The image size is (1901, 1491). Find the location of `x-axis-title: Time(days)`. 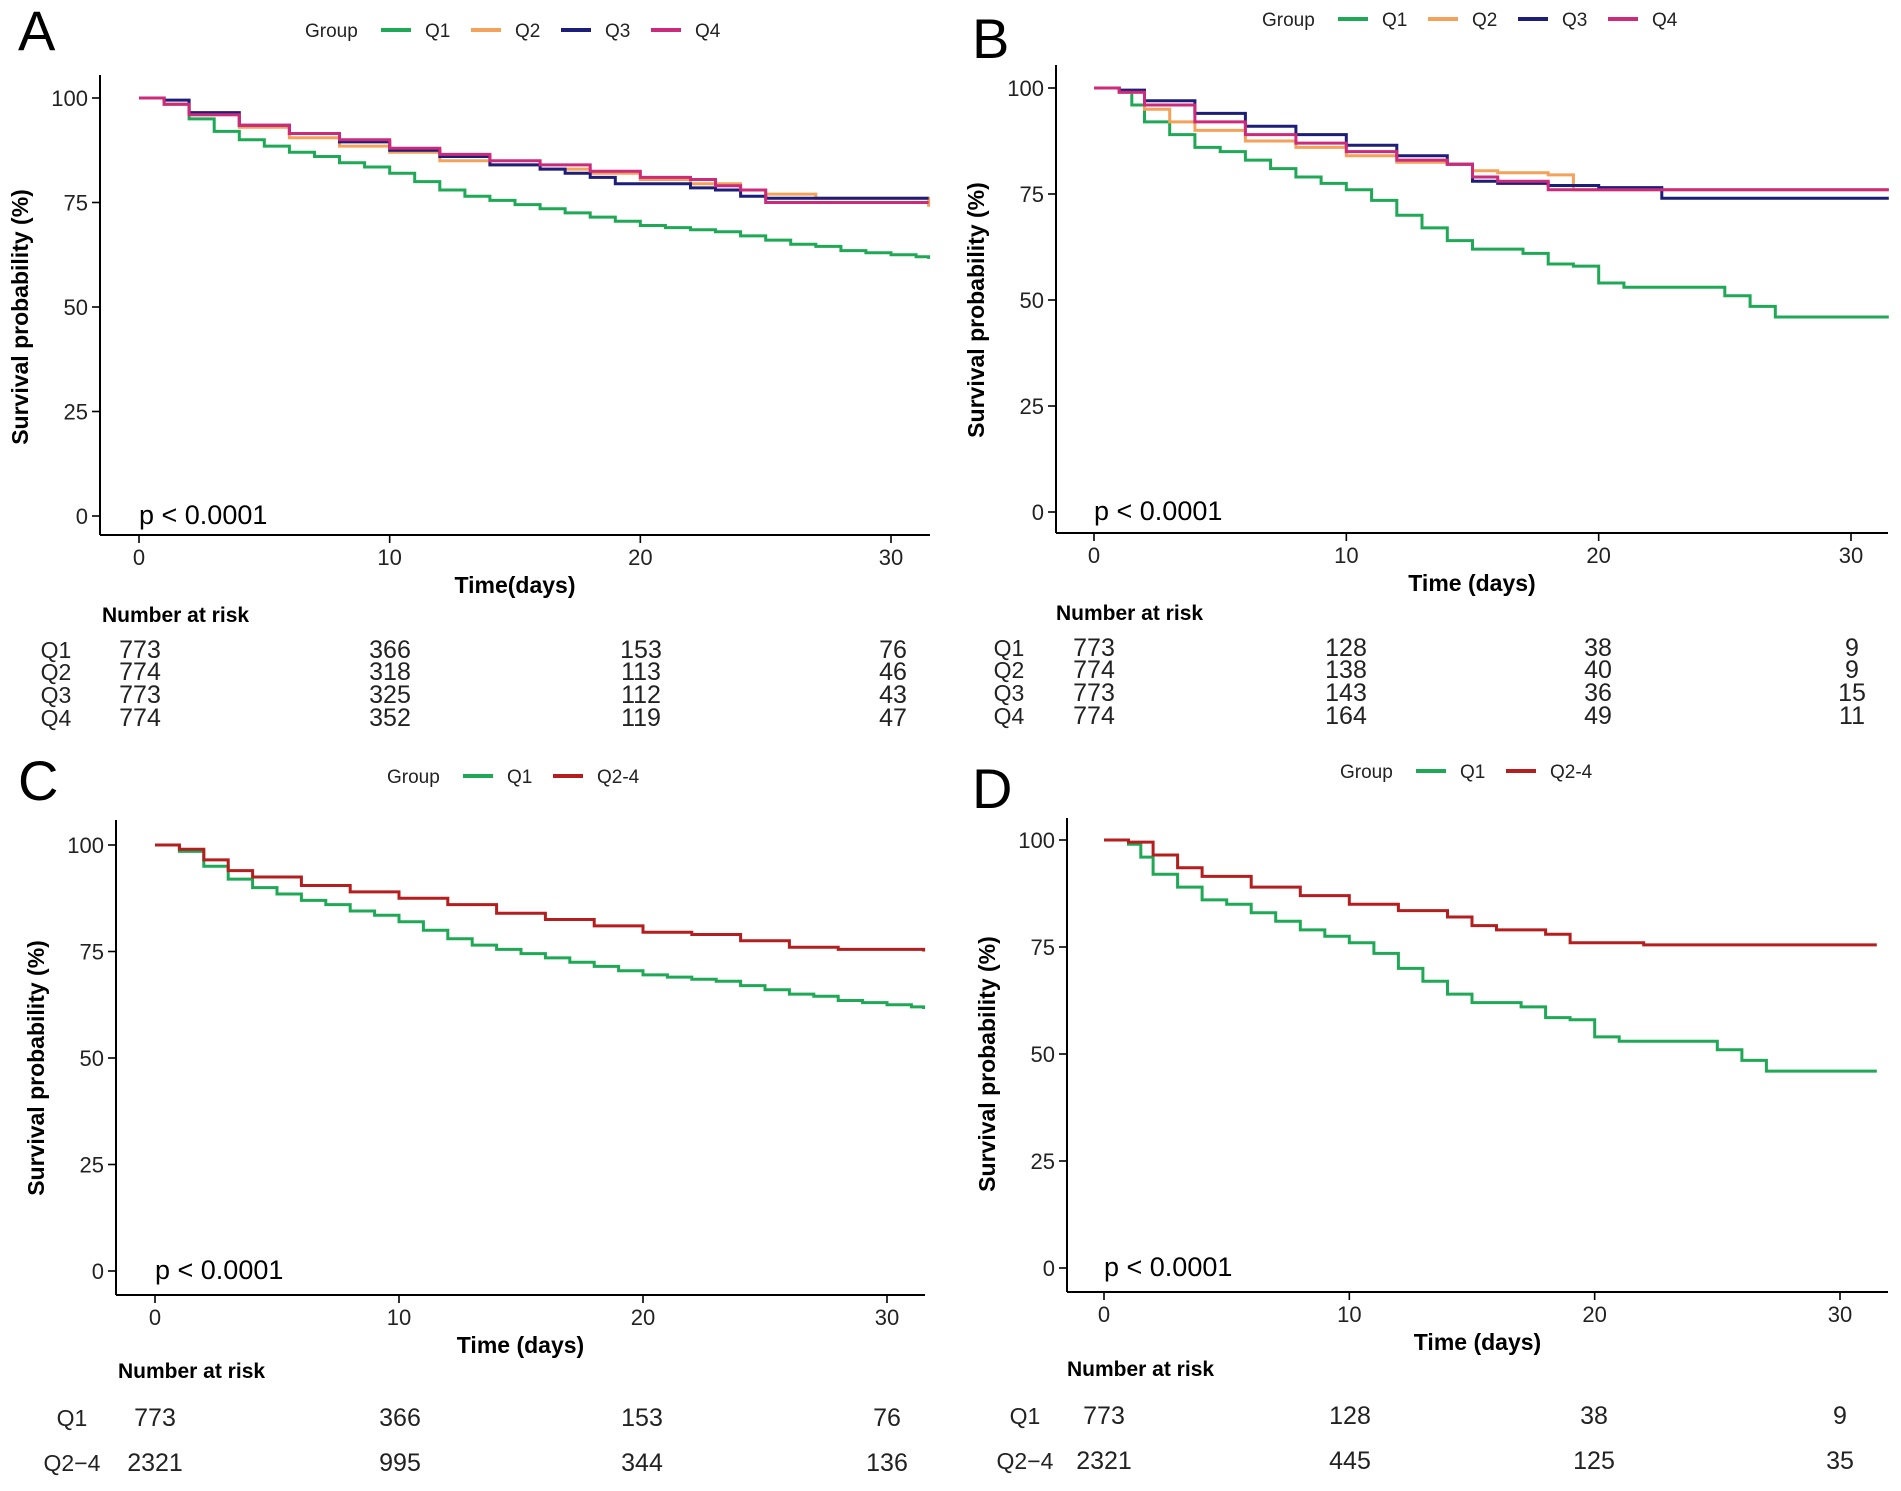

x-axis-title: Time(days) is located at coordinates (514, 585).